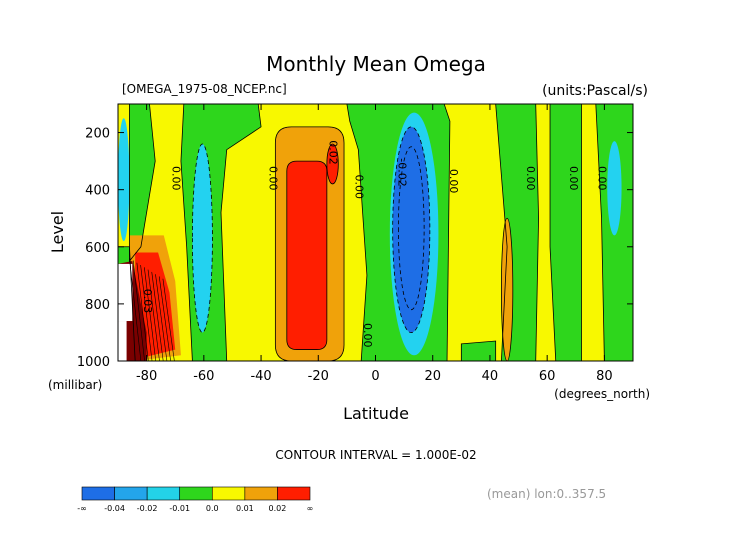 The width and height of the screenshot is (752, 537). Describe the element at coordinates (114, 508) in the screenshot. I see `legend-label-1: -0.04` at that location.